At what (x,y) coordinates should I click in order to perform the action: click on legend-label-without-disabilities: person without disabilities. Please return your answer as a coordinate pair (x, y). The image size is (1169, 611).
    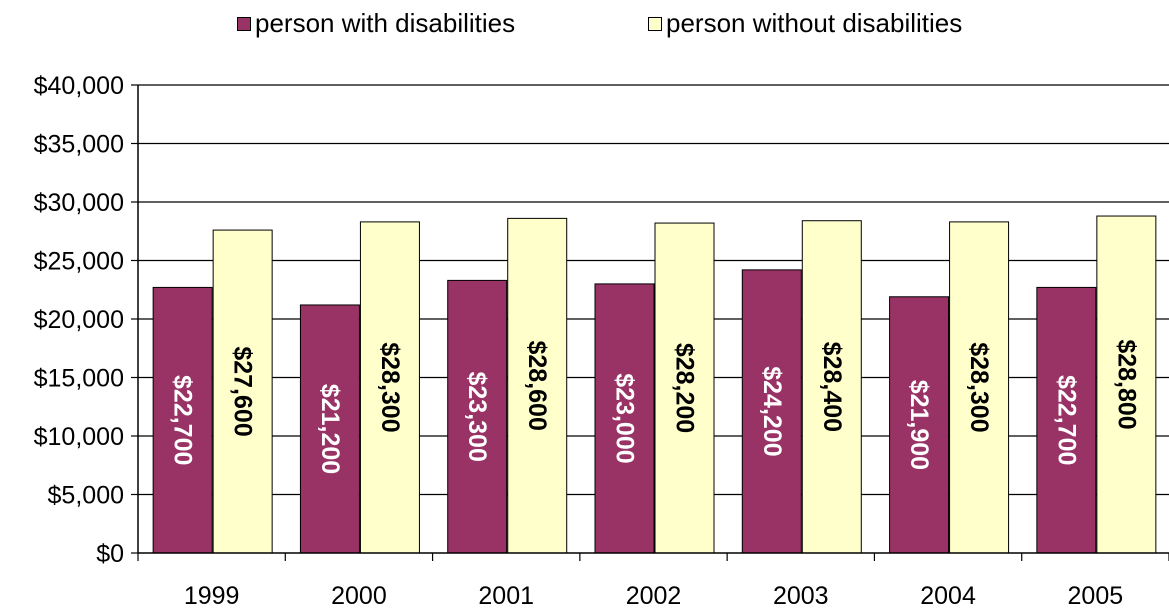
    Looking at the image, I should click on (814, 23).